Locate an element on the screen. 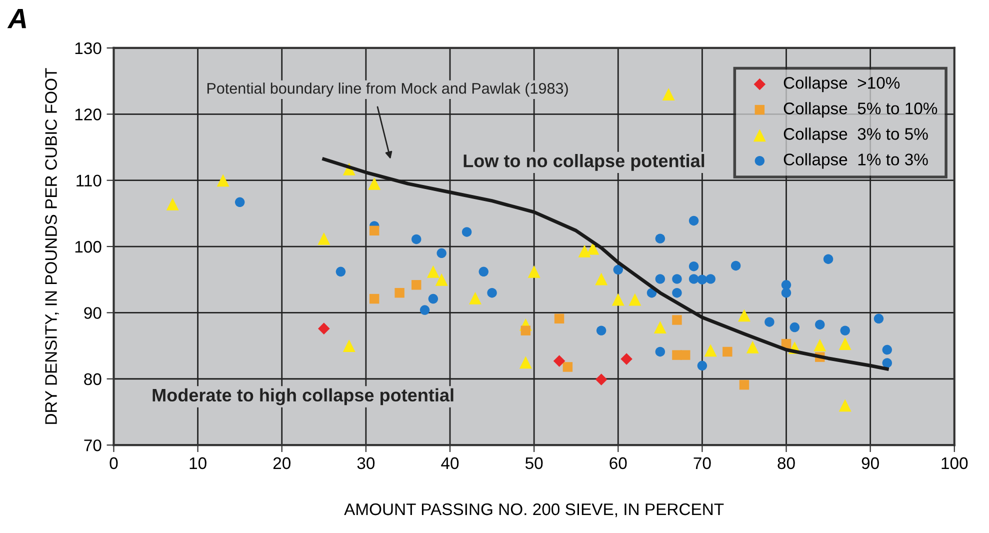 The height and width of the screenshot is (533, 989). y-tick-label: 70 is located at coordinates (93, 445).